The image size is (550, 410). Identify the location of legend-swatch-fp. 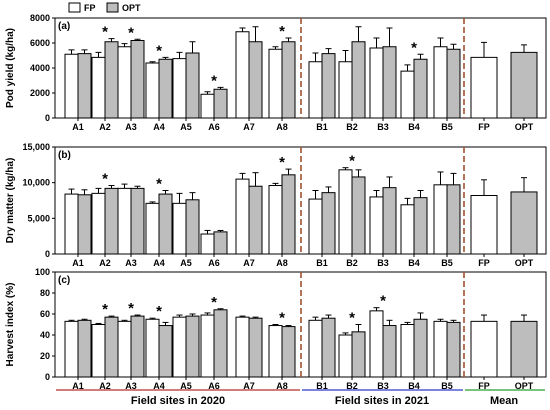
(74, 7).